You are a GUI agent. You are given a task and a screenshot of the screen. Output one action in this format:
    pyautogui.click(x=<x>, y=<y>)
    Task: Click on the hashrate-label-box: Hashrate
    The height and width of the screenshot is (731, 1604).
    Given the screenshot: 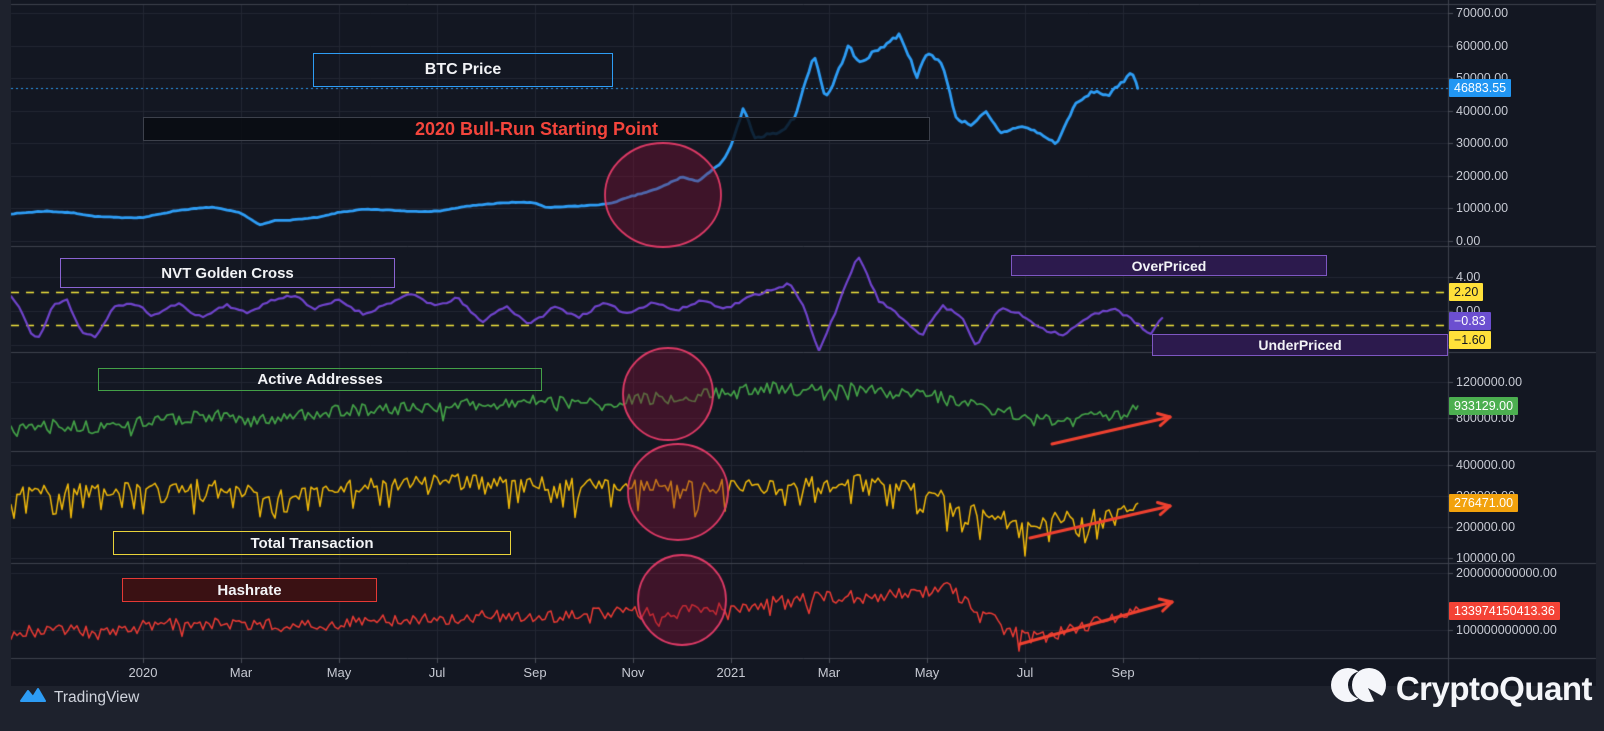 What is the action you would take?
    pyautogui.click(x=249, y=590)
    